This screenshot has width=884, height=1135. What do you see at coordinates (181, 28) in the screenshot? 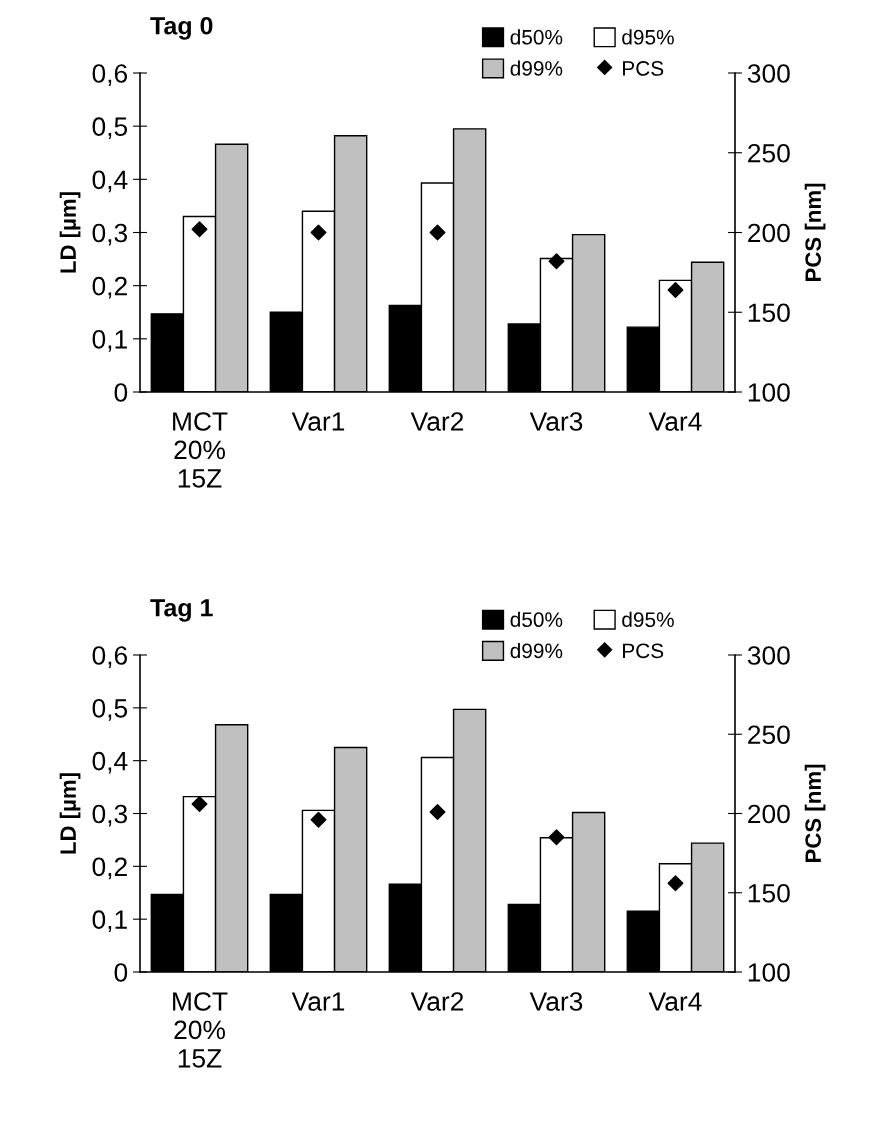
I see `chart-title: Tag 0` at bounding box center [181, 28].